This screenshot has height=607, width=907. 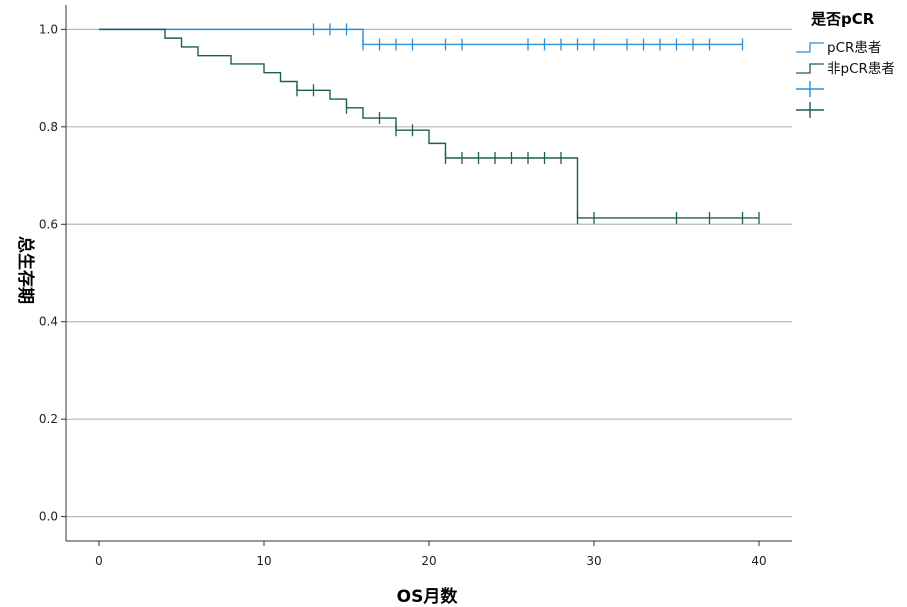 I want to click on legend-title: 是否pCR, so click(x=842, y=19).